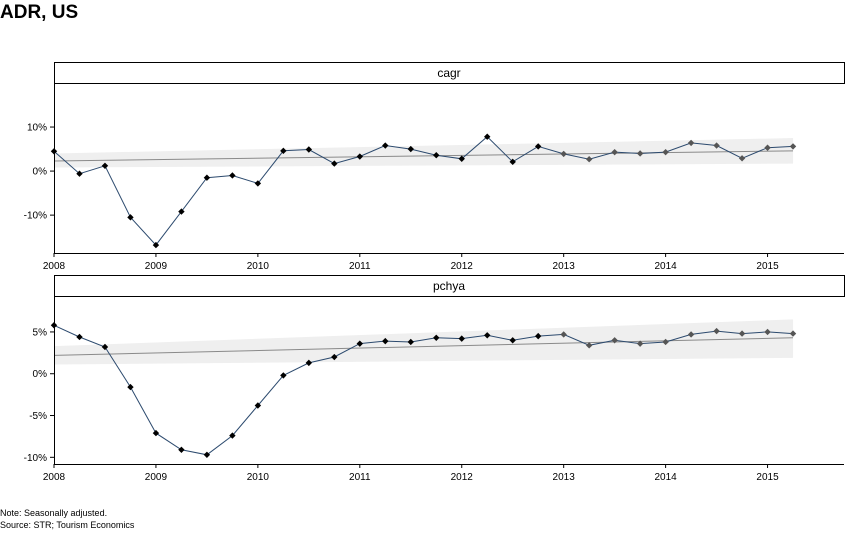 The image size is (864, 547). Describe the element at coordinates (39, 12) in the screenshot. I see `chart-title: ADR, US` at that location.